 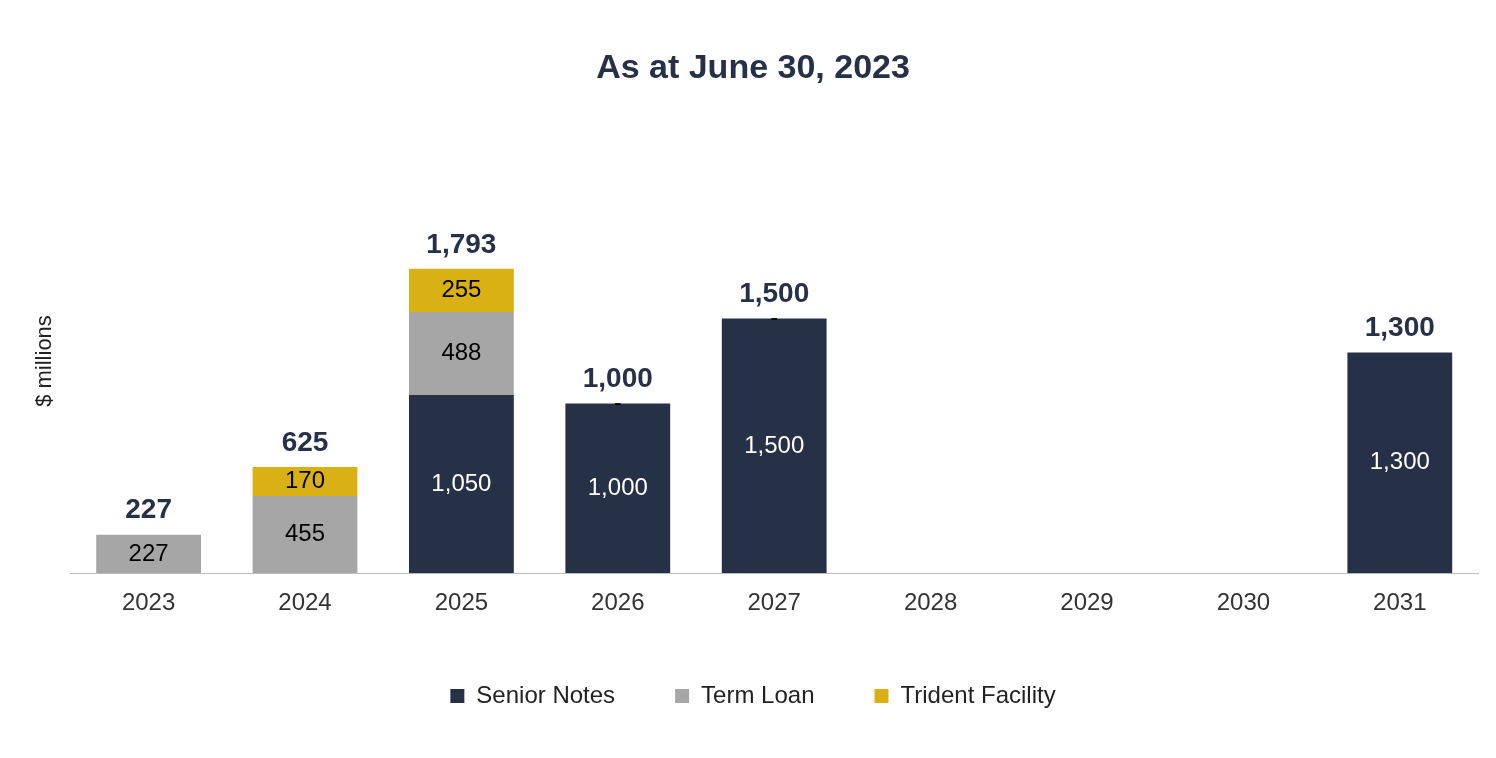 What do you see at coordinates (148, 602) in the screenshot?
I see `x-tick-label: 2023` at bounding box center [148, 602].